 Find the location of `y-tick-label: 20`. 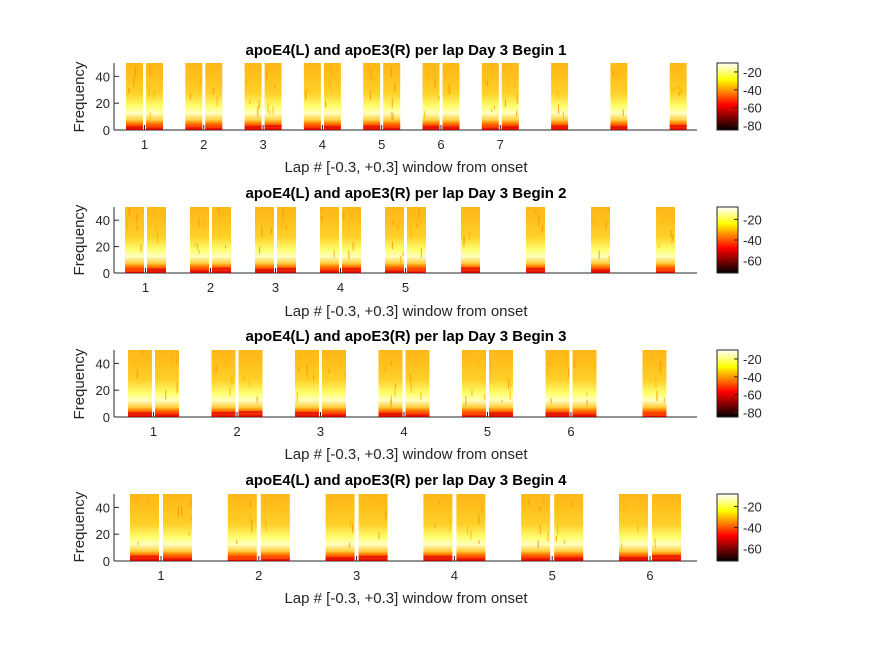

y-tick-label: 20 is located at coordinates (103, 534).